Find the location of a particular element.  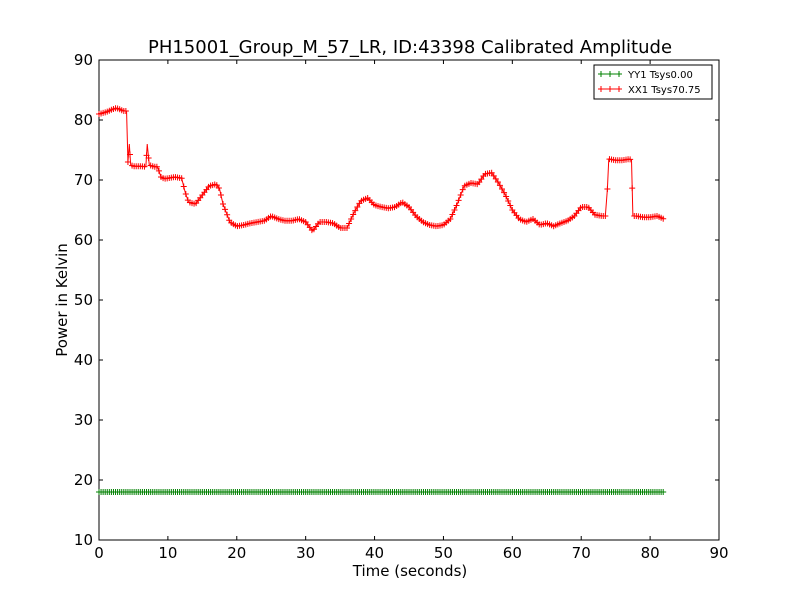

y-tick-label: 90 is located at coordinates (83, 60).